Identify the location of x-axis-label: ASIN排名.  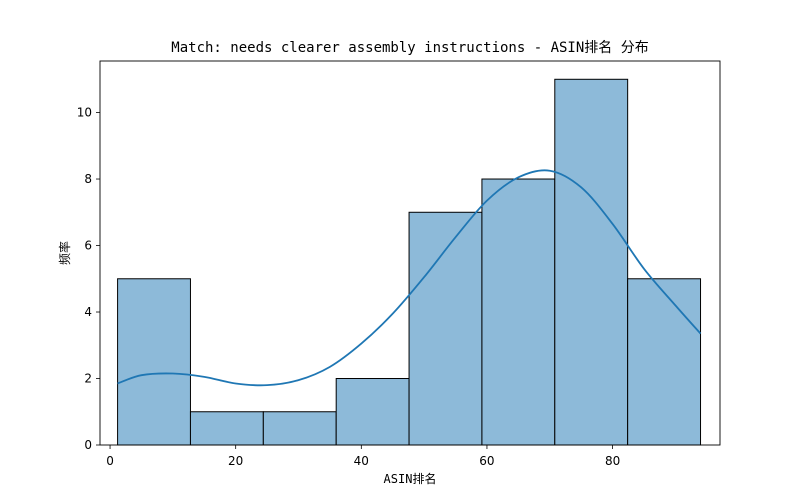
(410, 478).